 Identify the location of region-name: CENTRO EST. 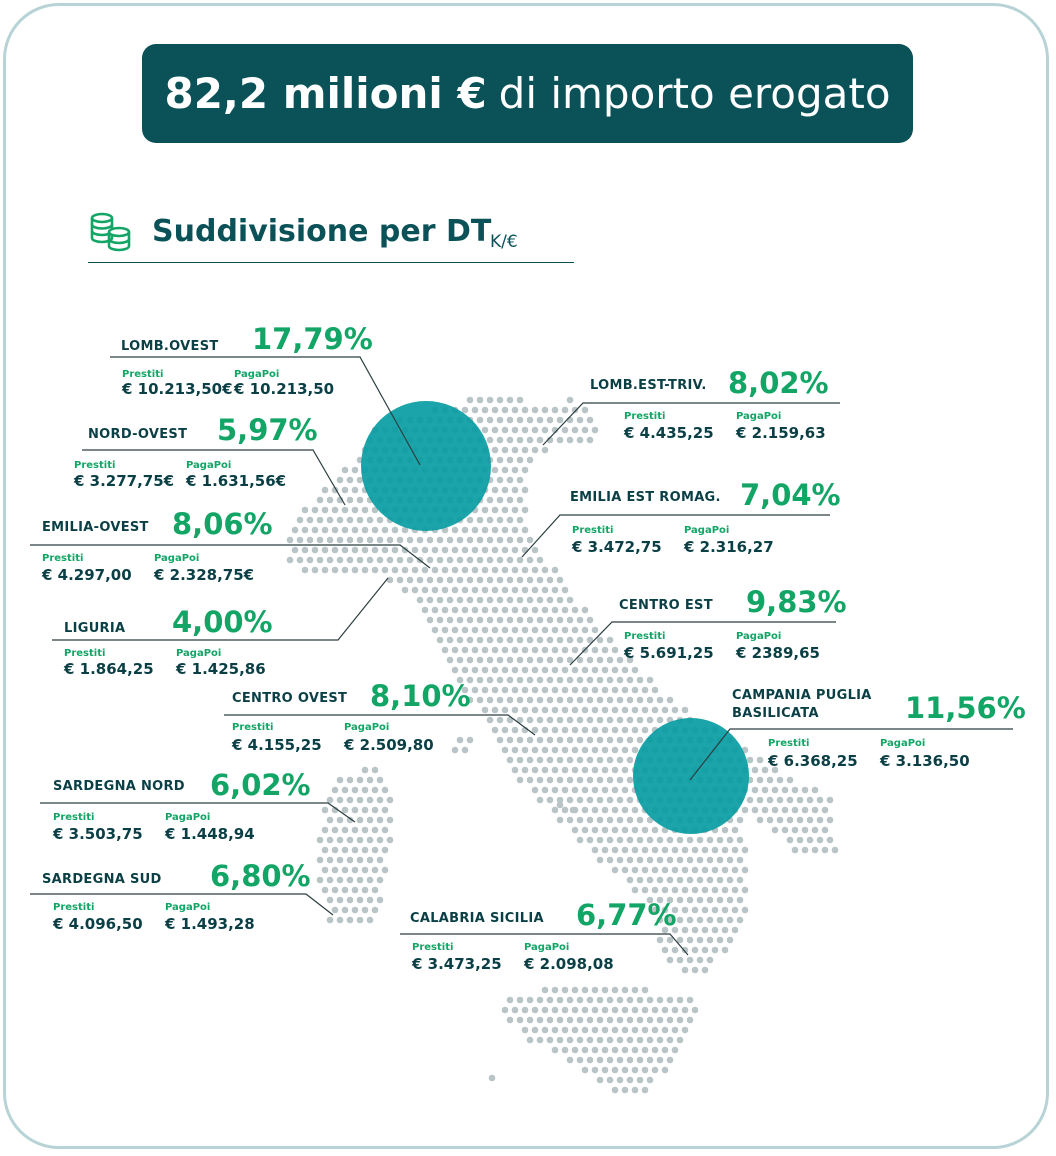
(666, 605).